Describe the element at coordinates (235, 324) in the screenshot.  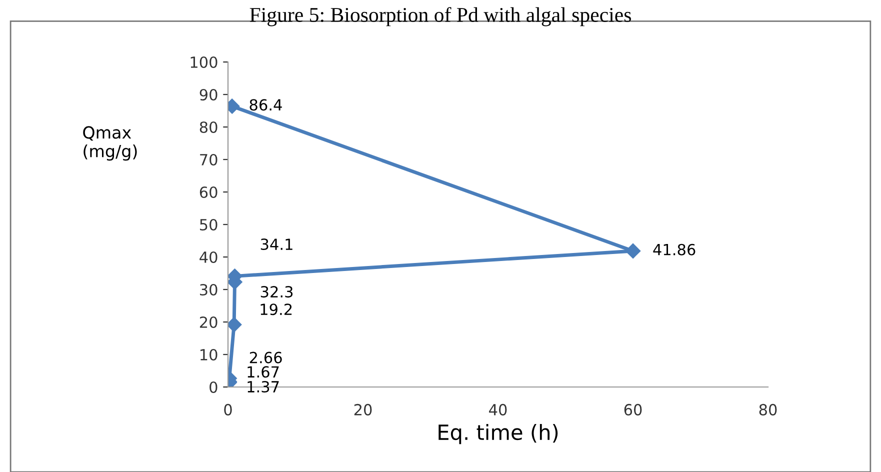
I see `point` at that location.